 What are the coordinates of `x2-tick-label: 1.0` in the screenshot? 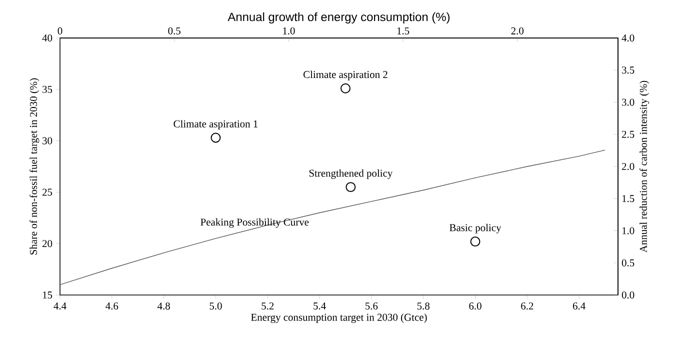 It's located at (289, 30).